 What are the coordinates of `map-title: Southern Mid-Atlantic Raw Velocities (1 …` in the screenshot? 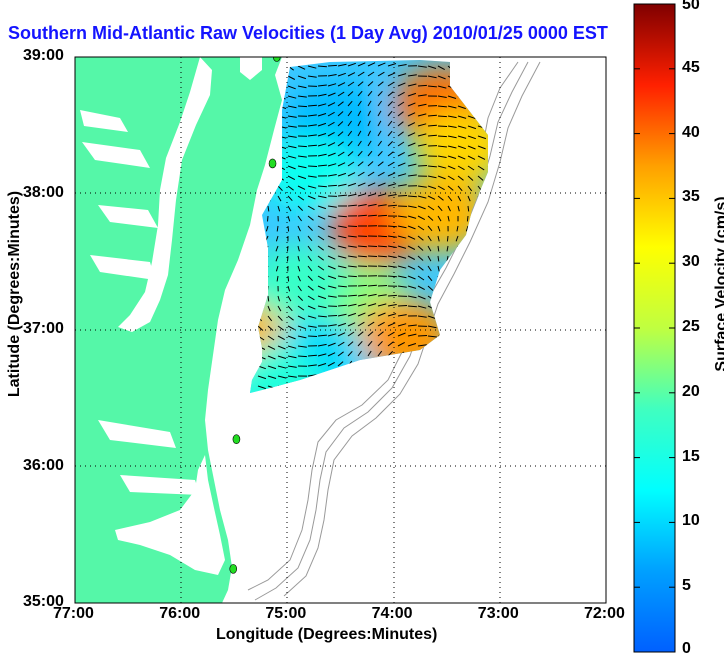 It's located at (308, 33).